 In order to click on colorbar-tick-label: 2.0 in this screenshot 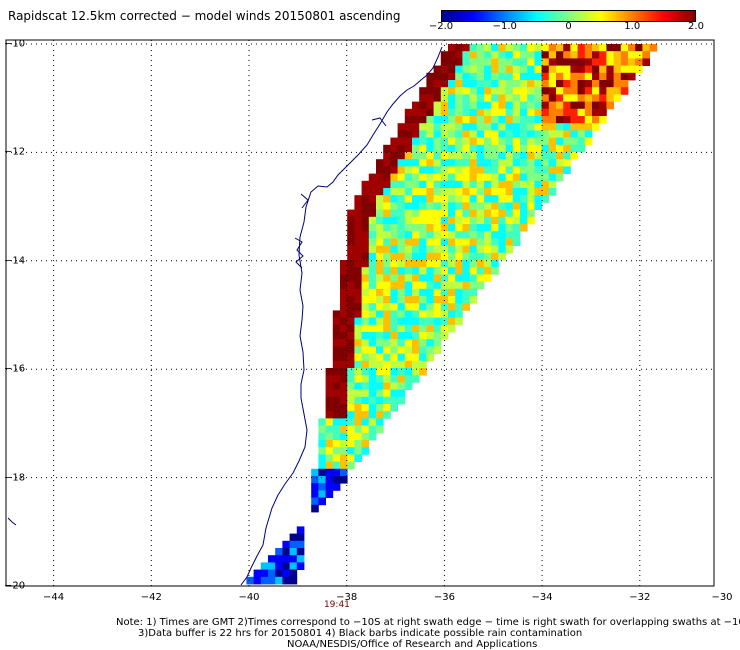, I will do `click(696, 26)`.